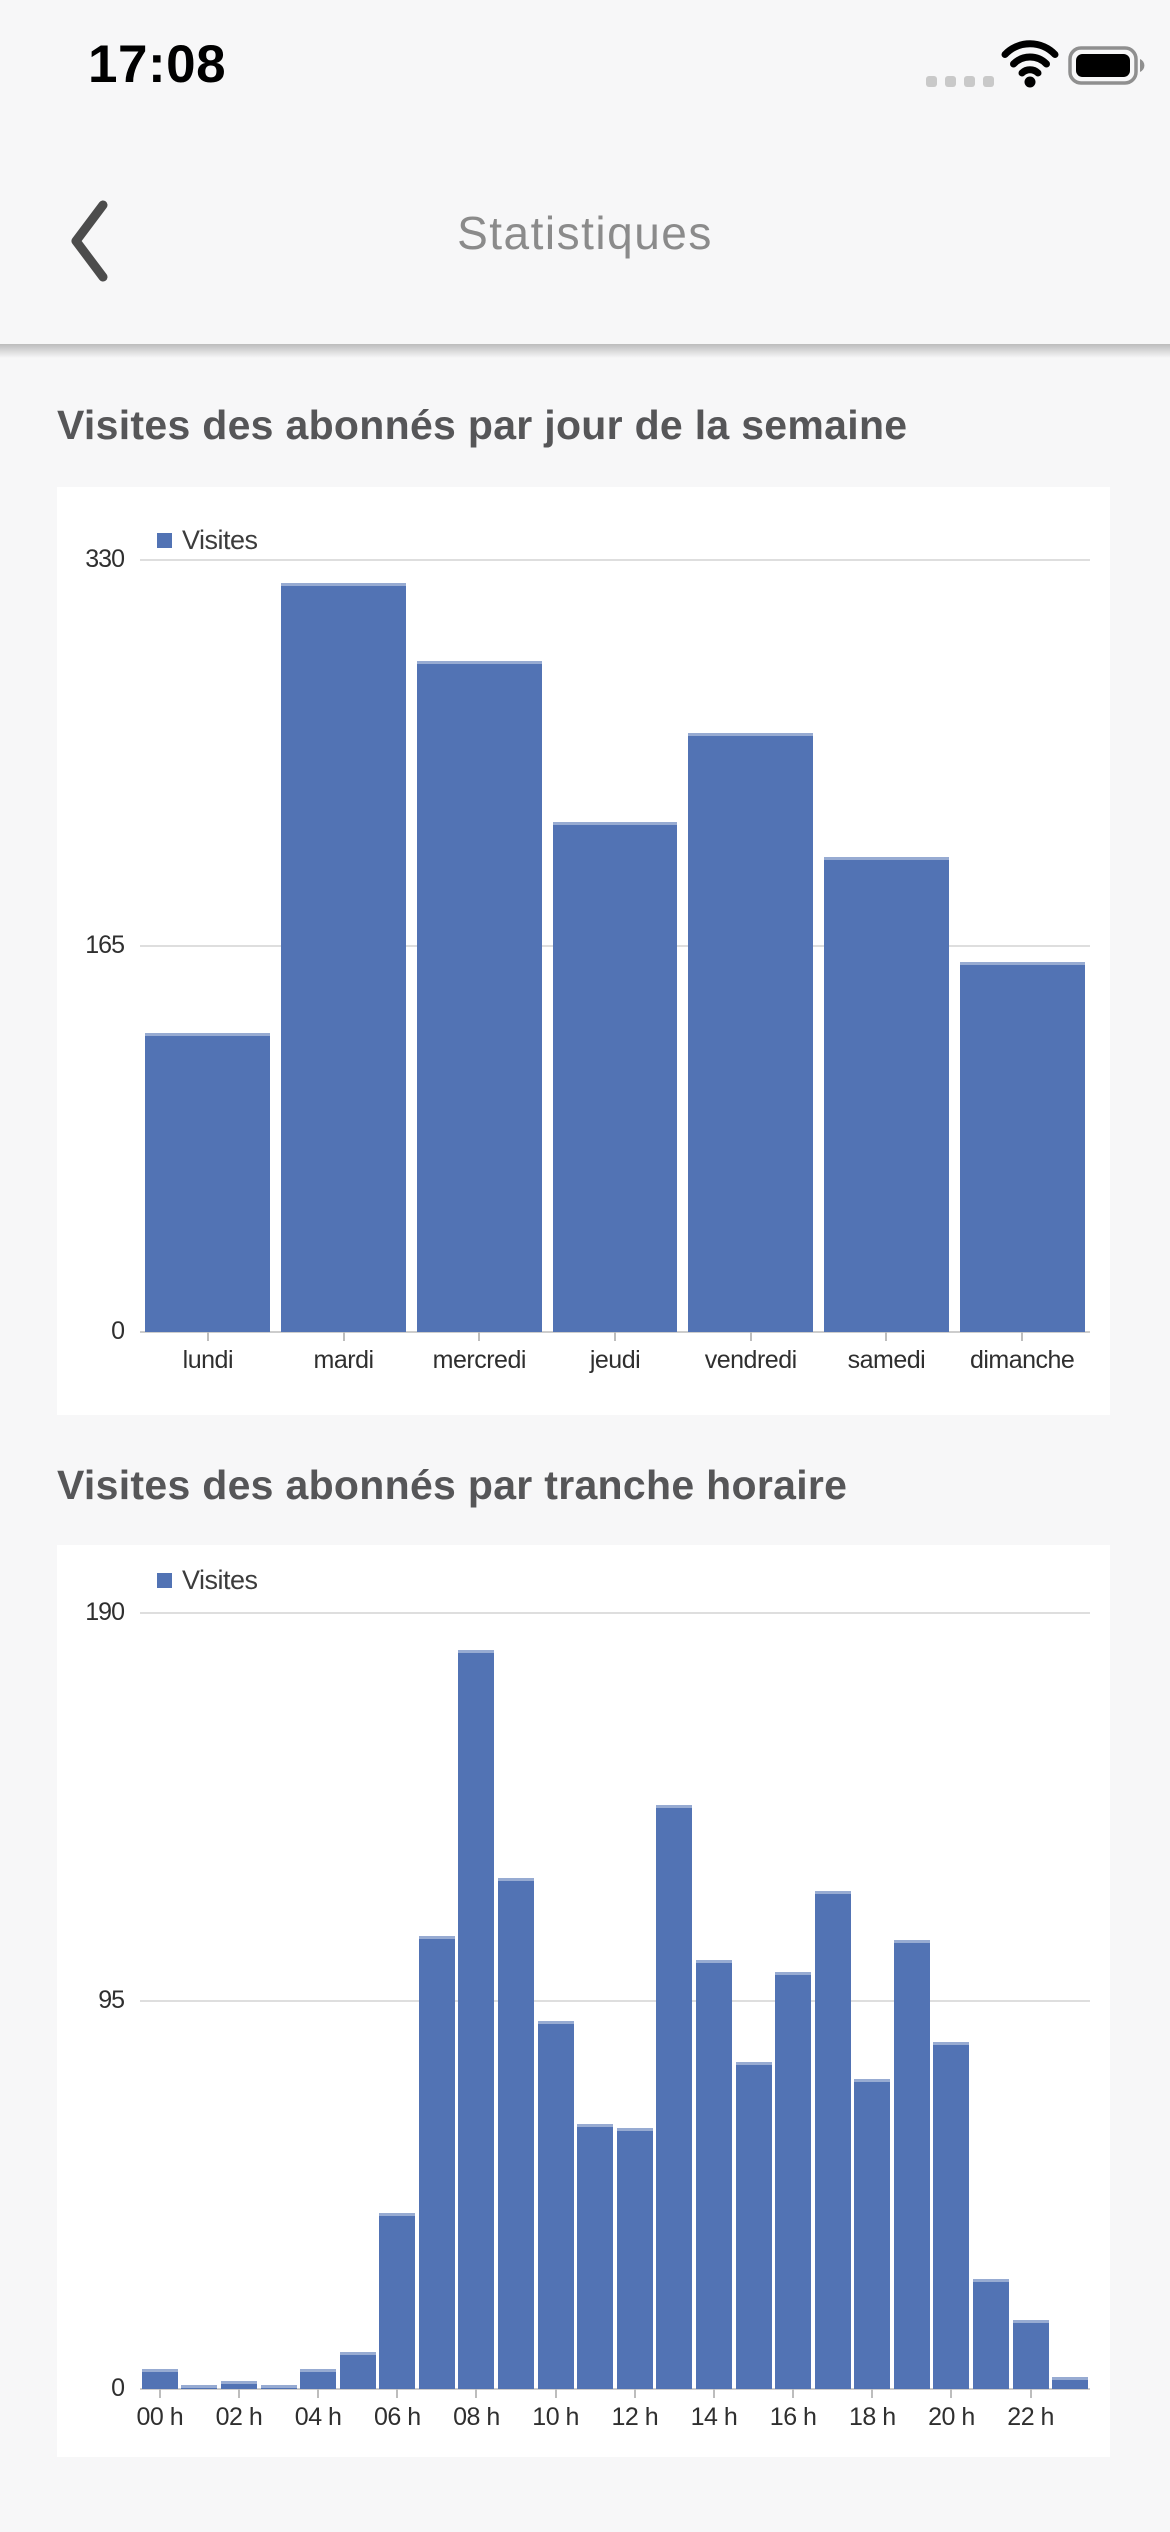 This screenshot has width=1170, height=2532. Describe the element at coordinates (585, 233) in the screenshot. I see `page-title: Statistiques` at that location.